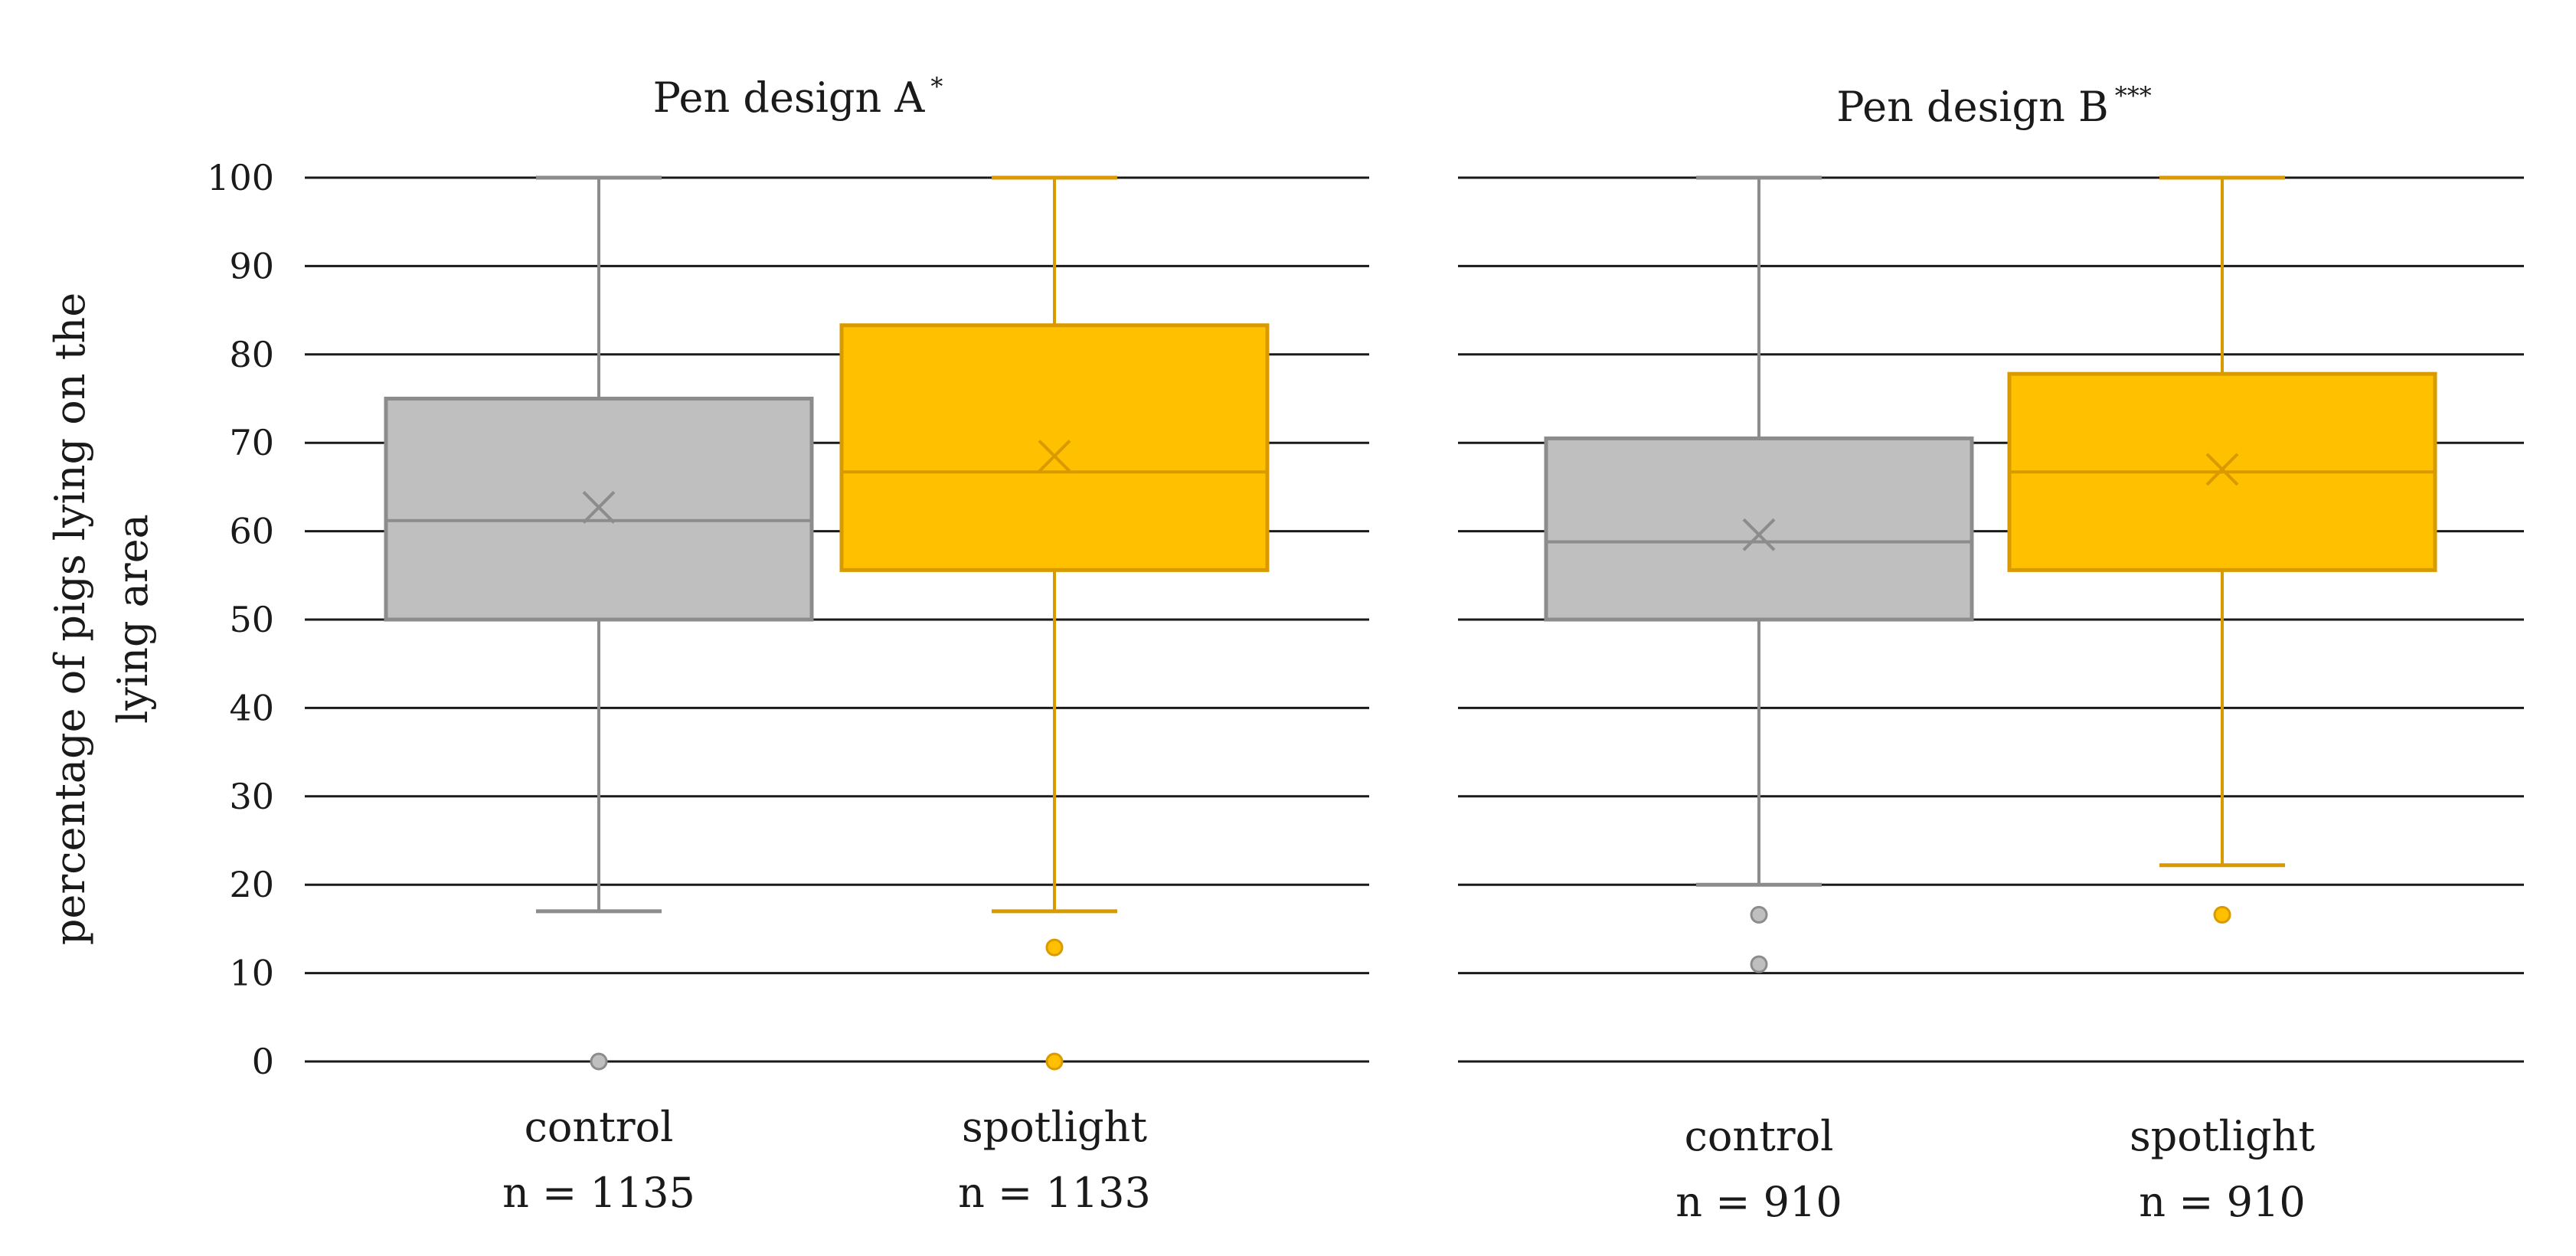 Image resolution: width=2576 pixels, height=1256 pixels. Describe the element at coordinates (251, 884) in the screenshot. I see `y-tick-label: 20` at that location.